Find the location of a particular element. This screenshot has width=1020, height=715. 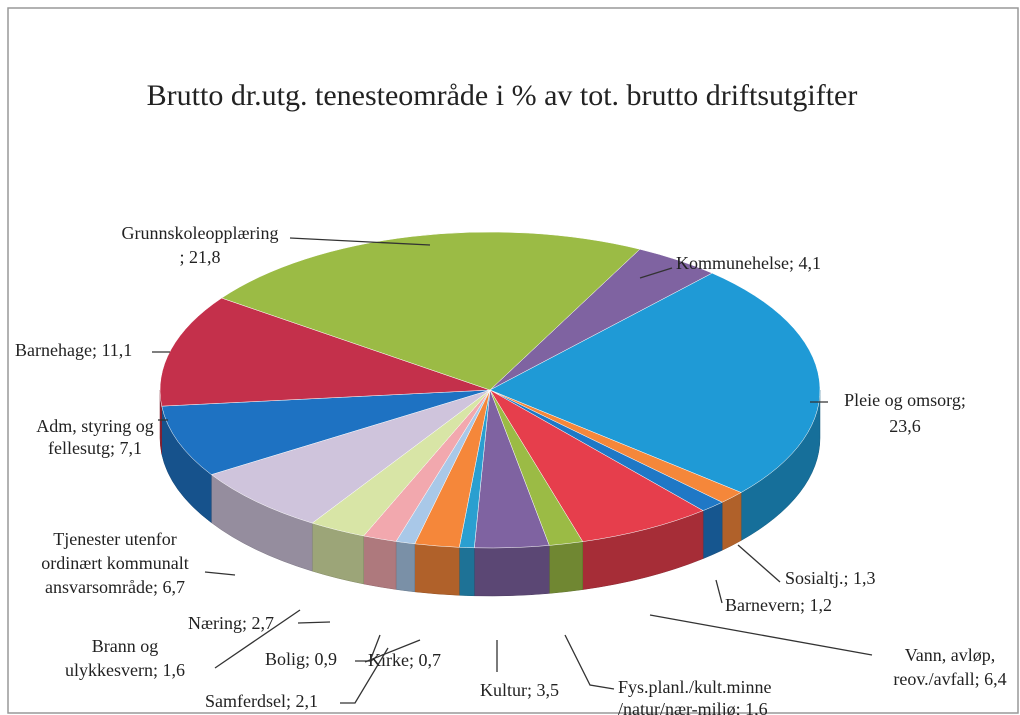

data-label: Kultur; 3,5 is located at coordinates (519, 690).